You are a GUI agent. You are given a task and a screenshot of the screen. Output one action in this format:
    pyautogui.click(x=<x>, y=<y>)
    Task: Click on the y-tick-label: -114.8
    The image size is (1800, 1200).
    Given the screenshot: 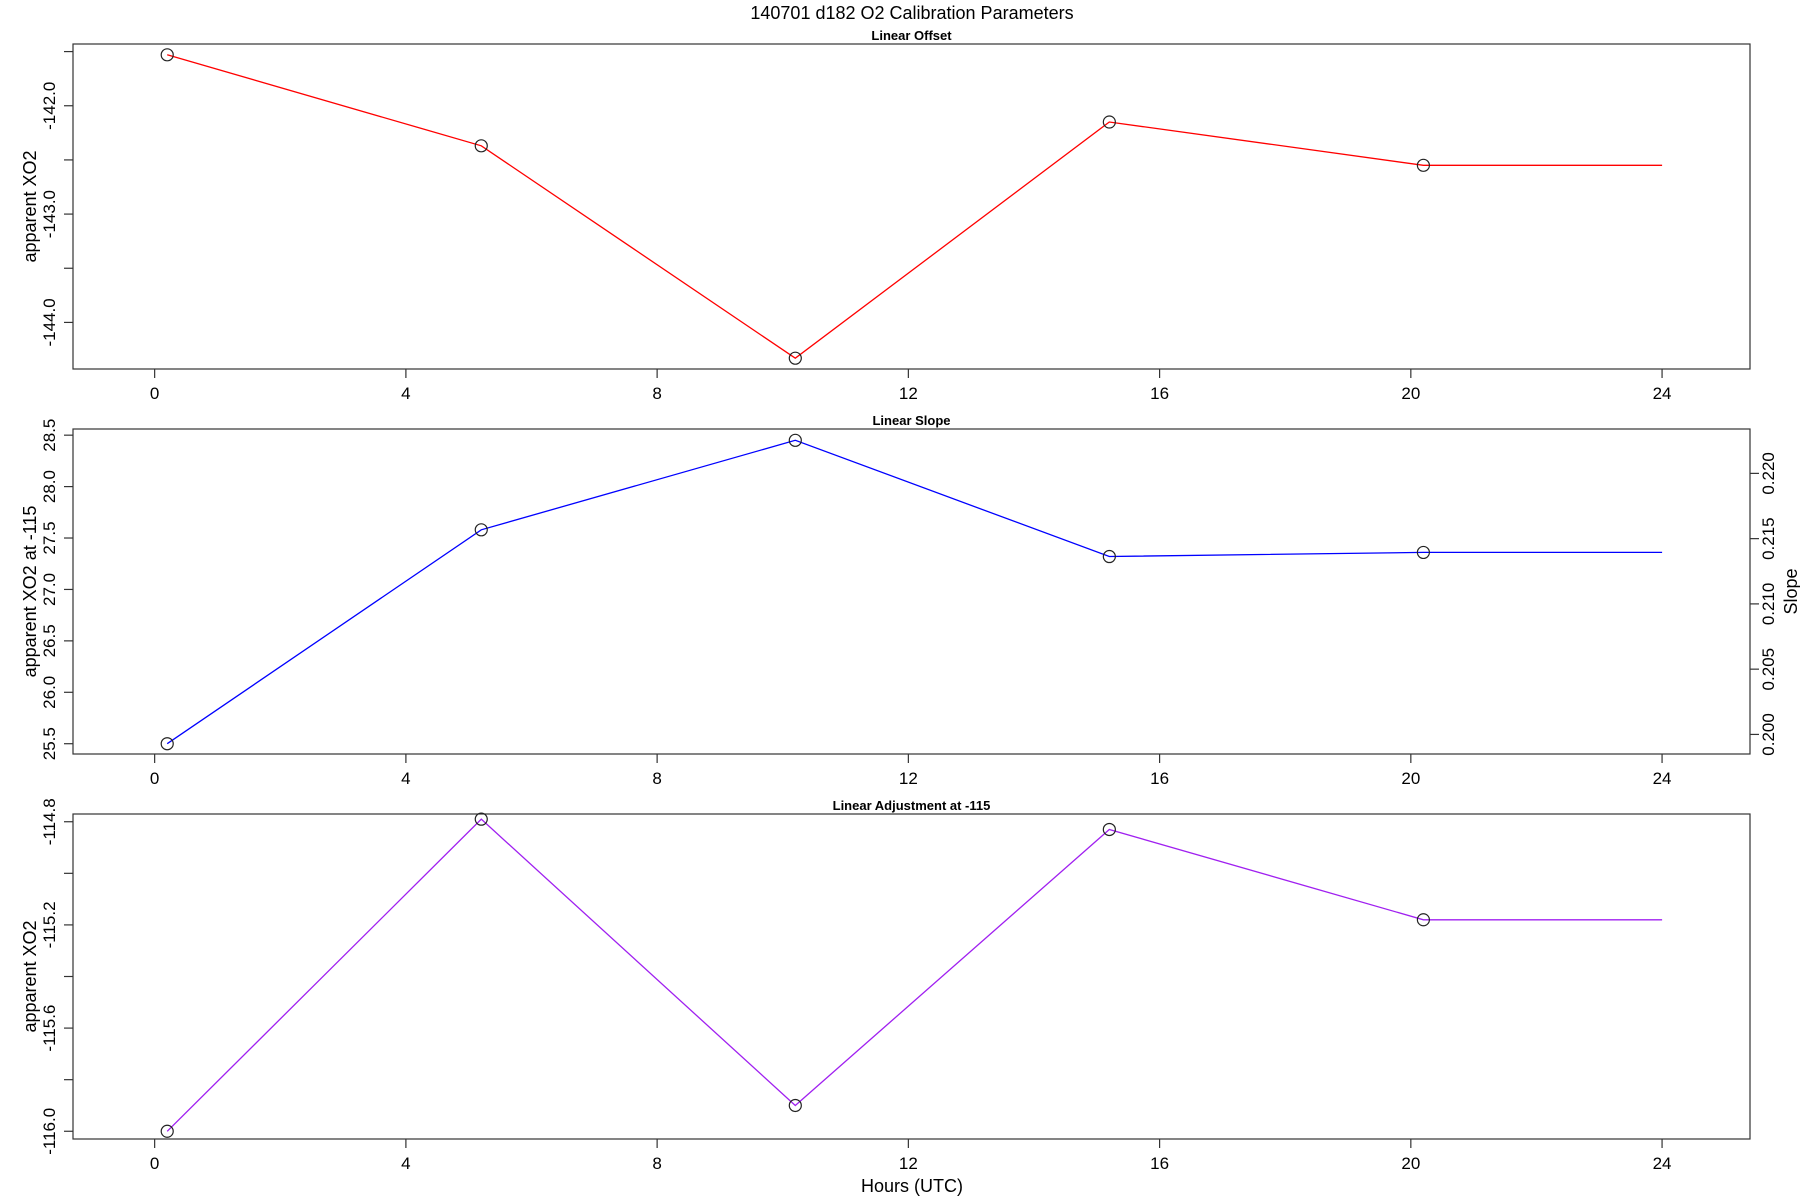 What is the action you would take?
    pyautogui.click(x=49, y=821)
    